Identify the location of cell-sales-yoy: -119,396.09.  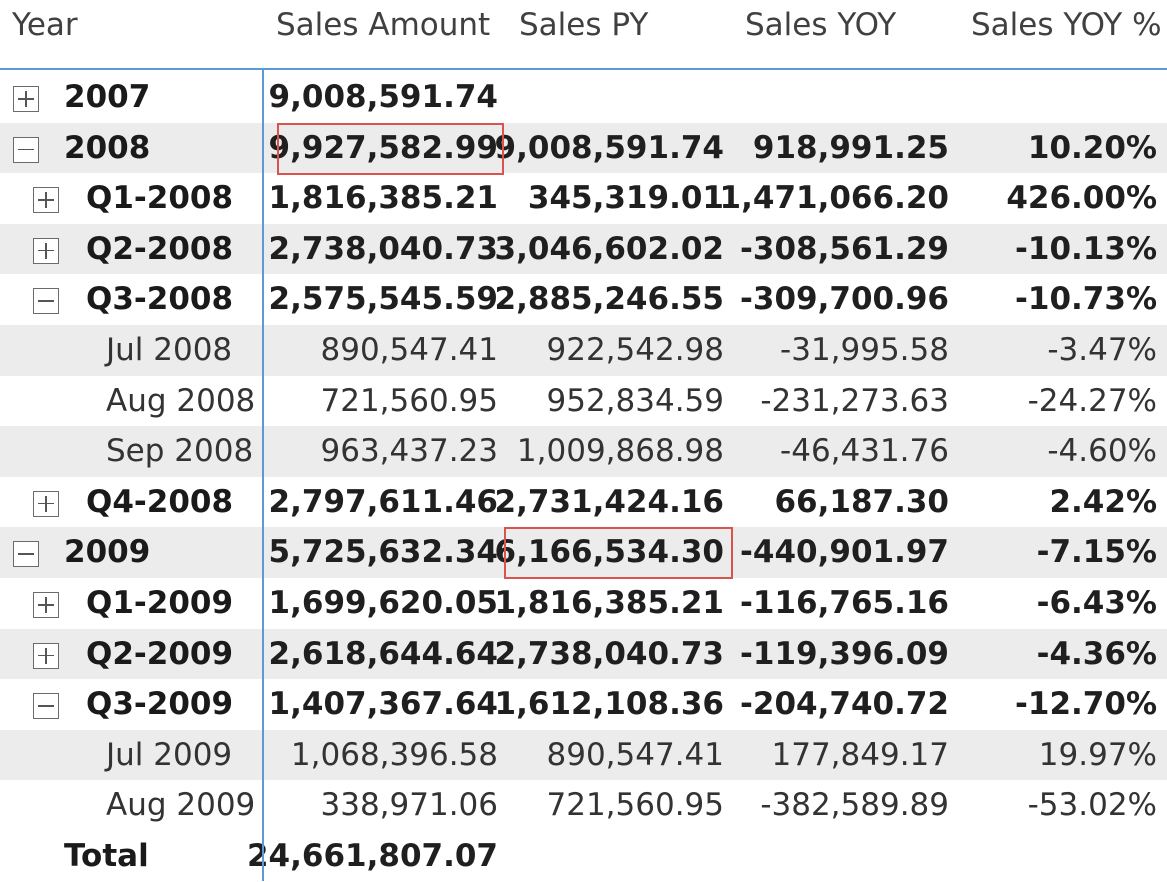
(844, 653).